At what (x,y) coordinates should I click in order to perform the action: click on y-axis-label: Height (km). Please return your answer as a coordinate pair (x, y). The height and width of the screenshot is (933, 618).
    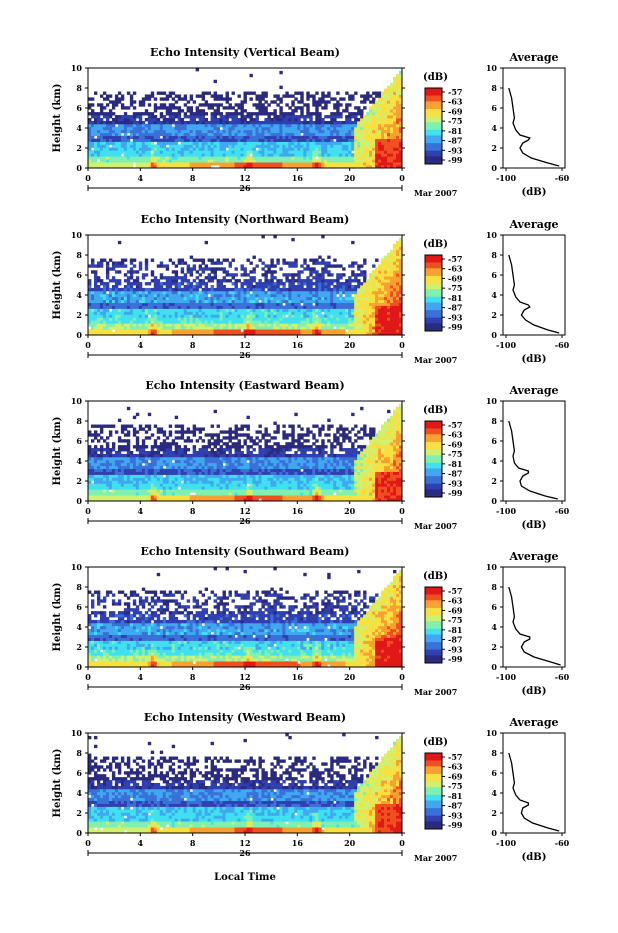
    Looking at the image, I should click on (57, 118).